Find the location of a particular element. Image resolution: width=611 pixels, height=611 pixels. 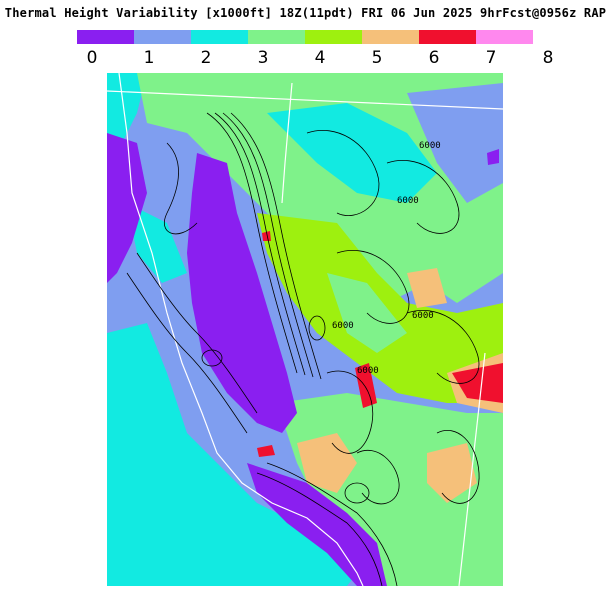

purple-spot-northeast is located at coordinates (493, 157).